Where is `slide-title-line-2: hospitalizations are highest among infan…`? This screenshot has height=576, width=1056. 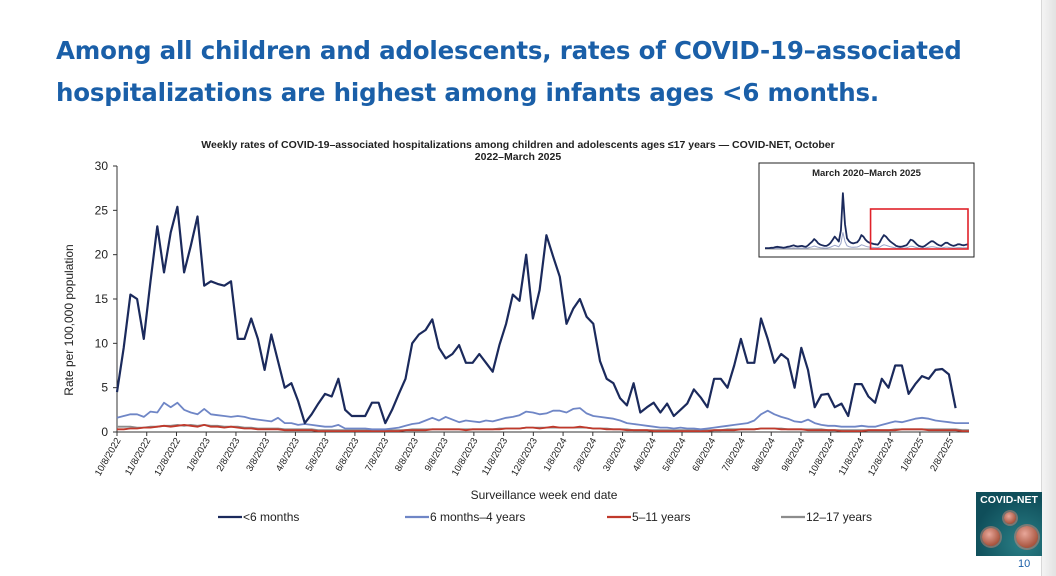
slide-title-line-2: hospitalizations are highest among infan… is located at coordinates (467, 92).